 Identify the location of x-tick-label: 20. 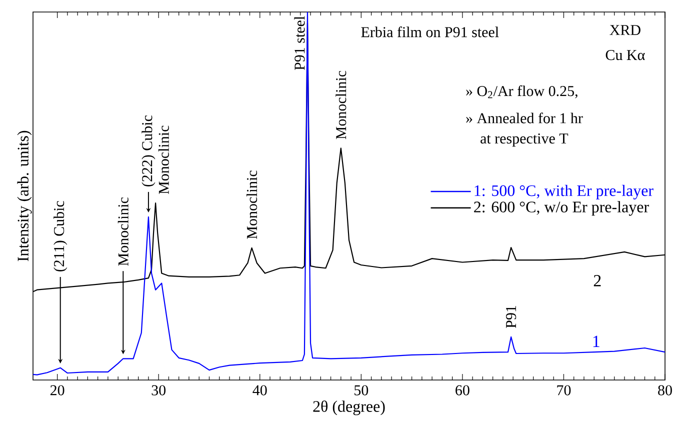
(57, 390).